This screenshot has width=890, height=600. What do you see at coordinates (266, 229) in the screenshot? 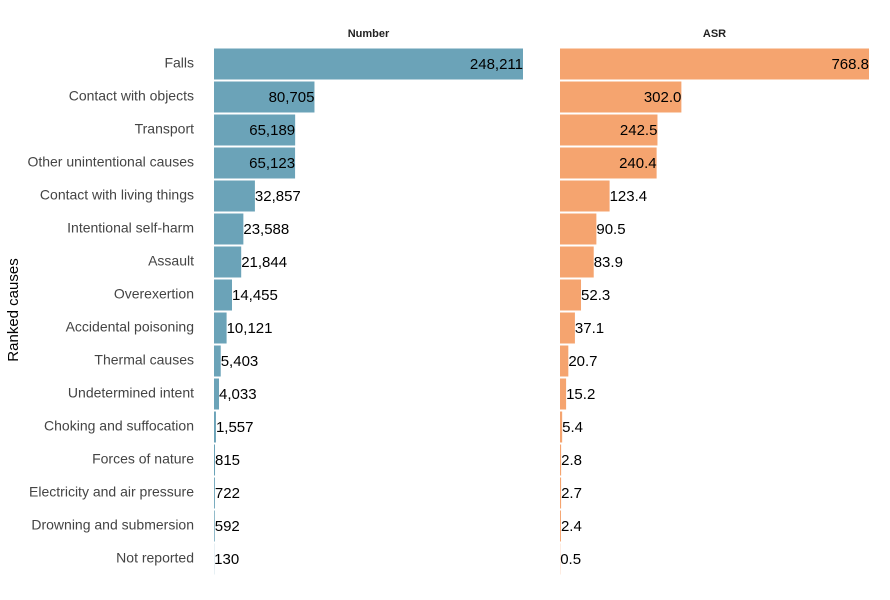
I see `value-label: 23,588` at bounding box center [266, 229].